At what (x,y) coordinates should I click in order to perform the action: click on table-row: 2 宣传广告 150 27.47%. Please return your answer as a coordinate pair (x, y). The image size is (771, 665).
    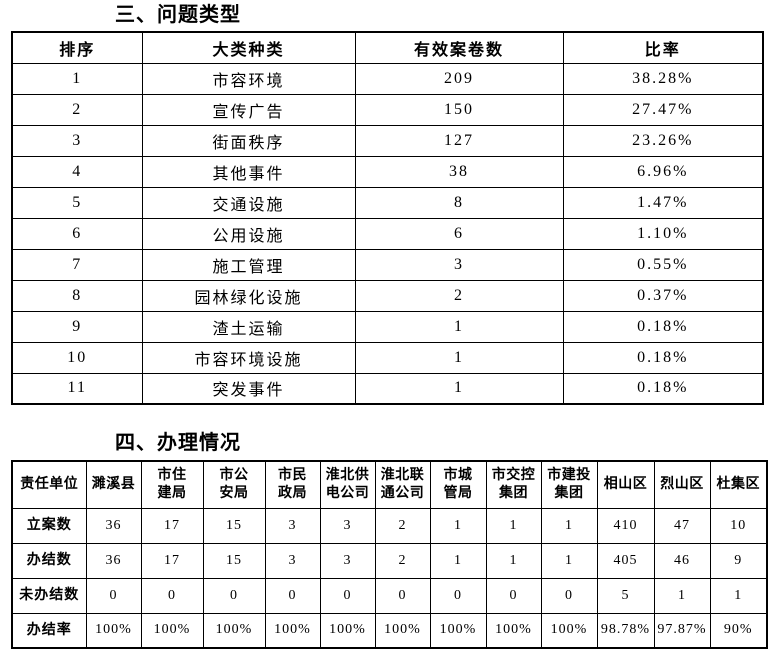
    Looking at the image, I should click on (387, 109).